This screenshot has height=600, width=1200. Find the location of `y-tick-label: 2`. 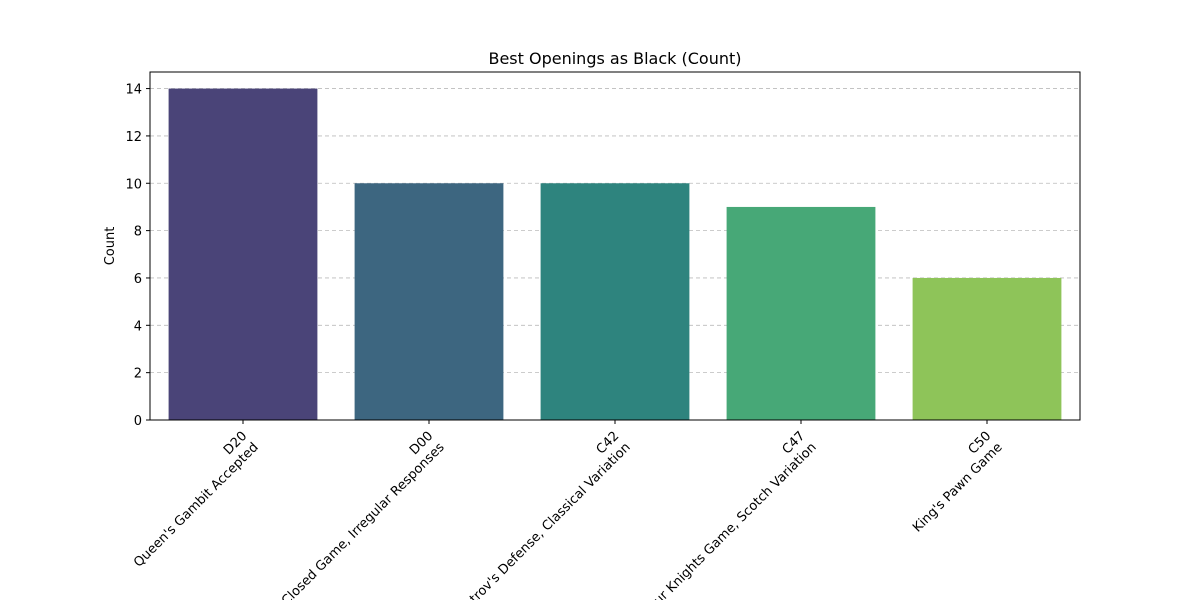

y-tick-label: 2 is located at coordinates (138, 374).